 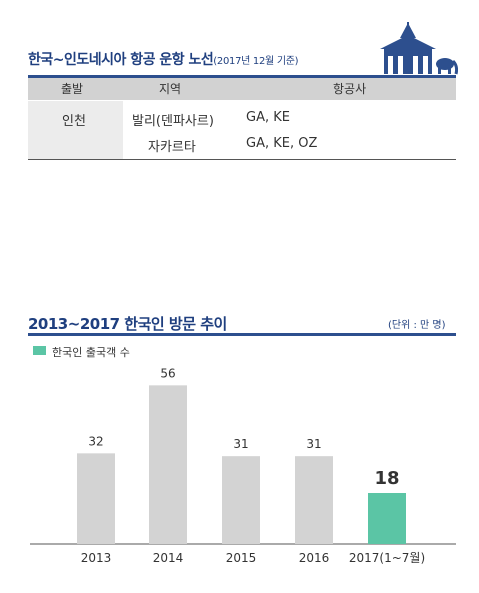 What do you see at coordinates (313, 444) in the screenshot?
I see `value-label-3: 31` at bounding box center [313, 444].